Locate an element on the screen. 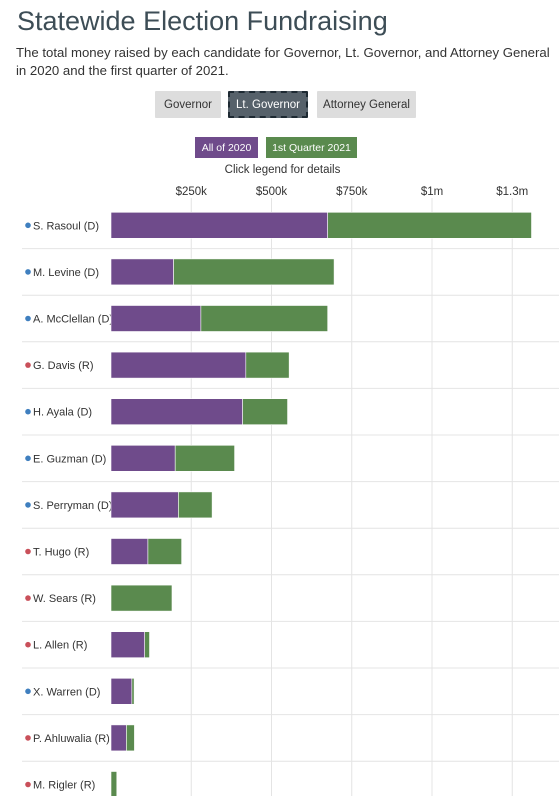  candidate-label: S. Perryman (D) is located at coordinates (72, 506).